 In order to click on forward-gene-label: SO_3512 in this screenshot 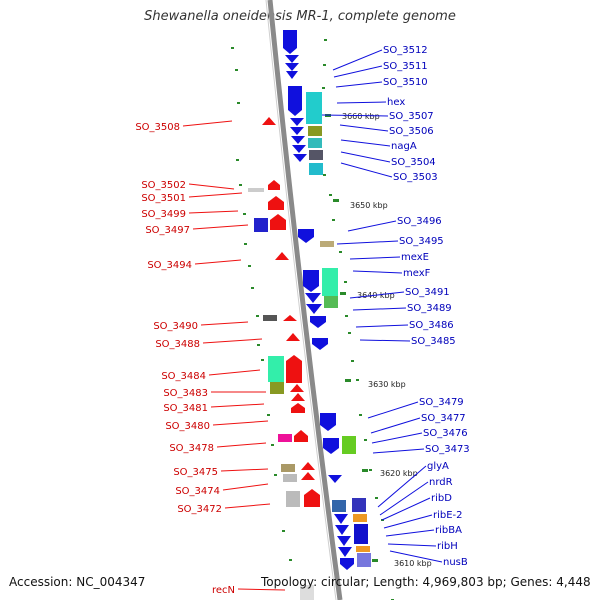, I will do `click(405, 50)`.